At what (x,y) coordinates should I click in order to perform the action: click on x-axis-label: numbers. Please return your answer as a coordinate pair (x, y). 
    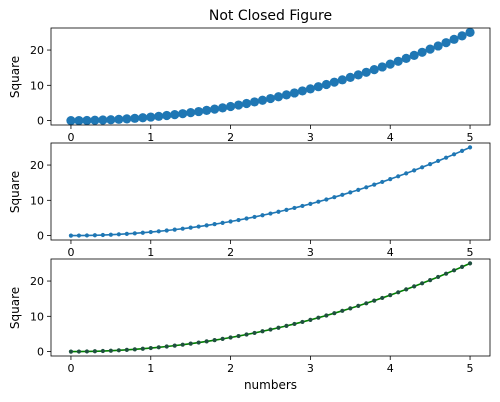
    Looking at the image, I should click on (270, 385).